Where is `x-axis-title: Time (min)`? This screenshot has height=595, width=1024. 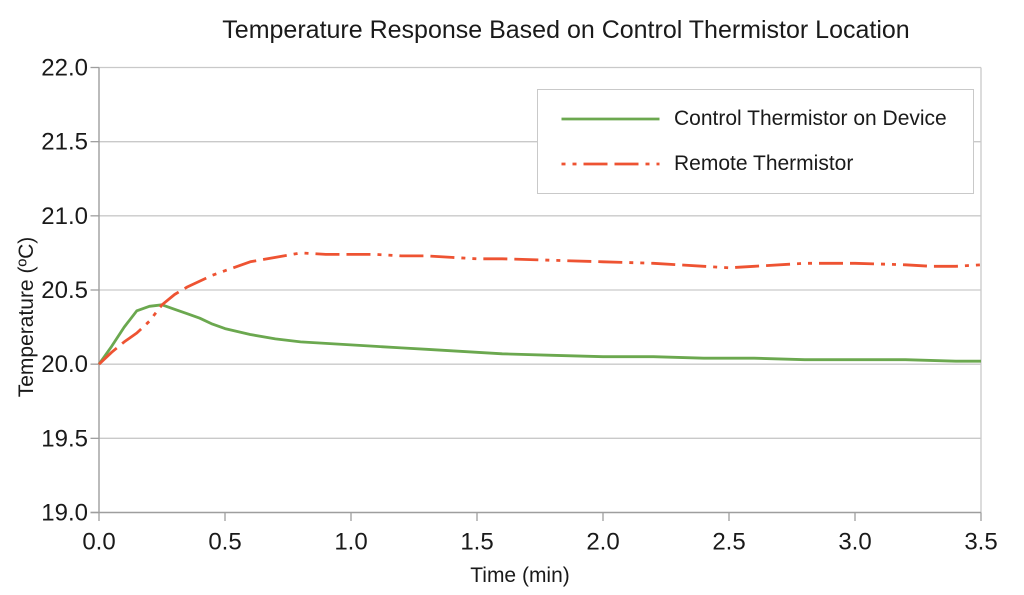 x-axis-title: Time (min) is located at coordinates (520, 575).